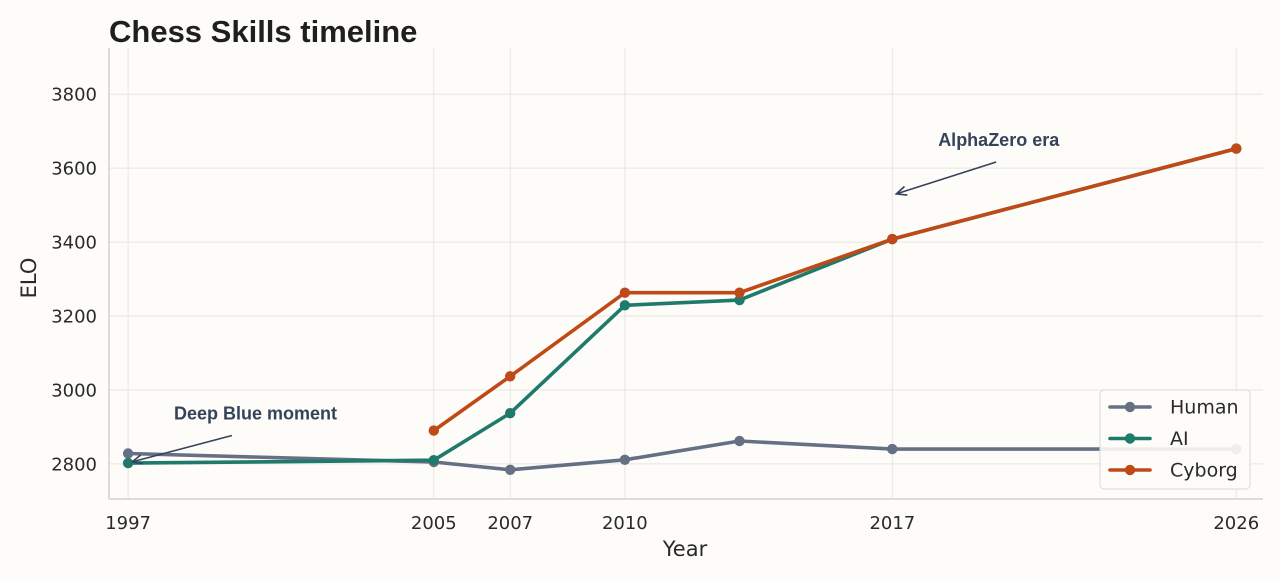 The width and height of the screenshot is (1280, 580). What do you see at coordinates (739, 441) in the screenshot?
I see `point-human-2013` at bounding box center [739, 441].